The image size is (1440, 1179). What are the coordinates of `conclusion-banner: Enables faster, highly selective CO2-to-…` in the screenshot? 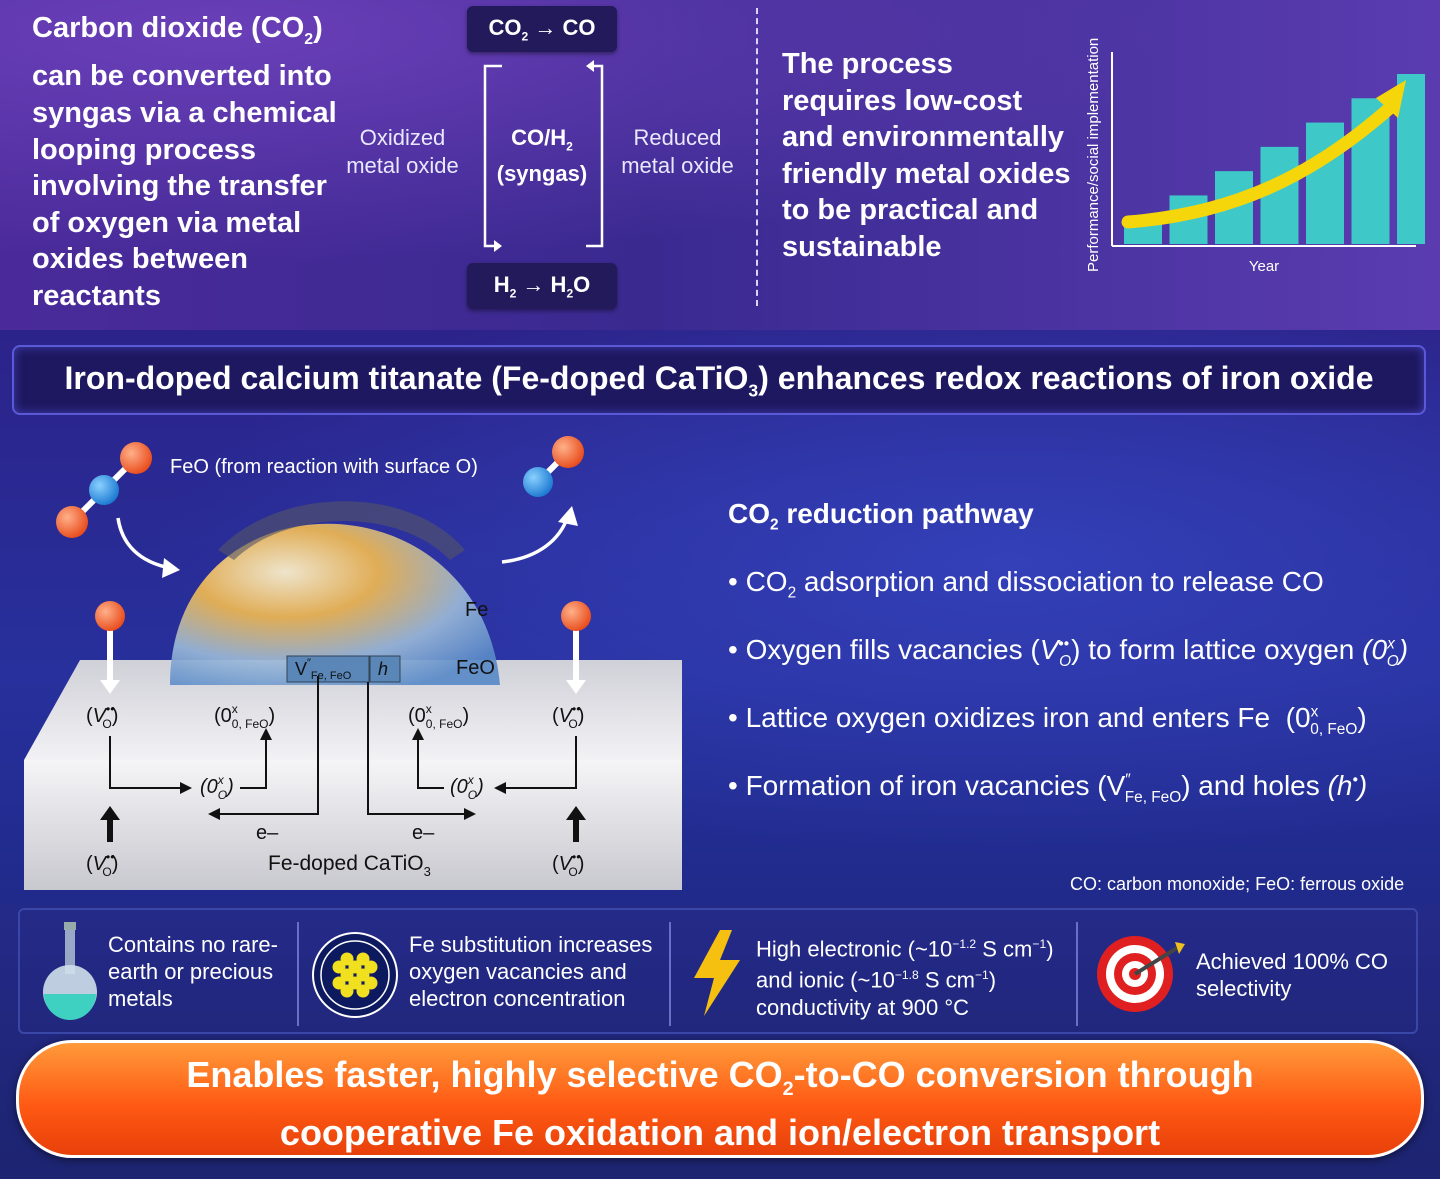 It's located at (720, 1099).